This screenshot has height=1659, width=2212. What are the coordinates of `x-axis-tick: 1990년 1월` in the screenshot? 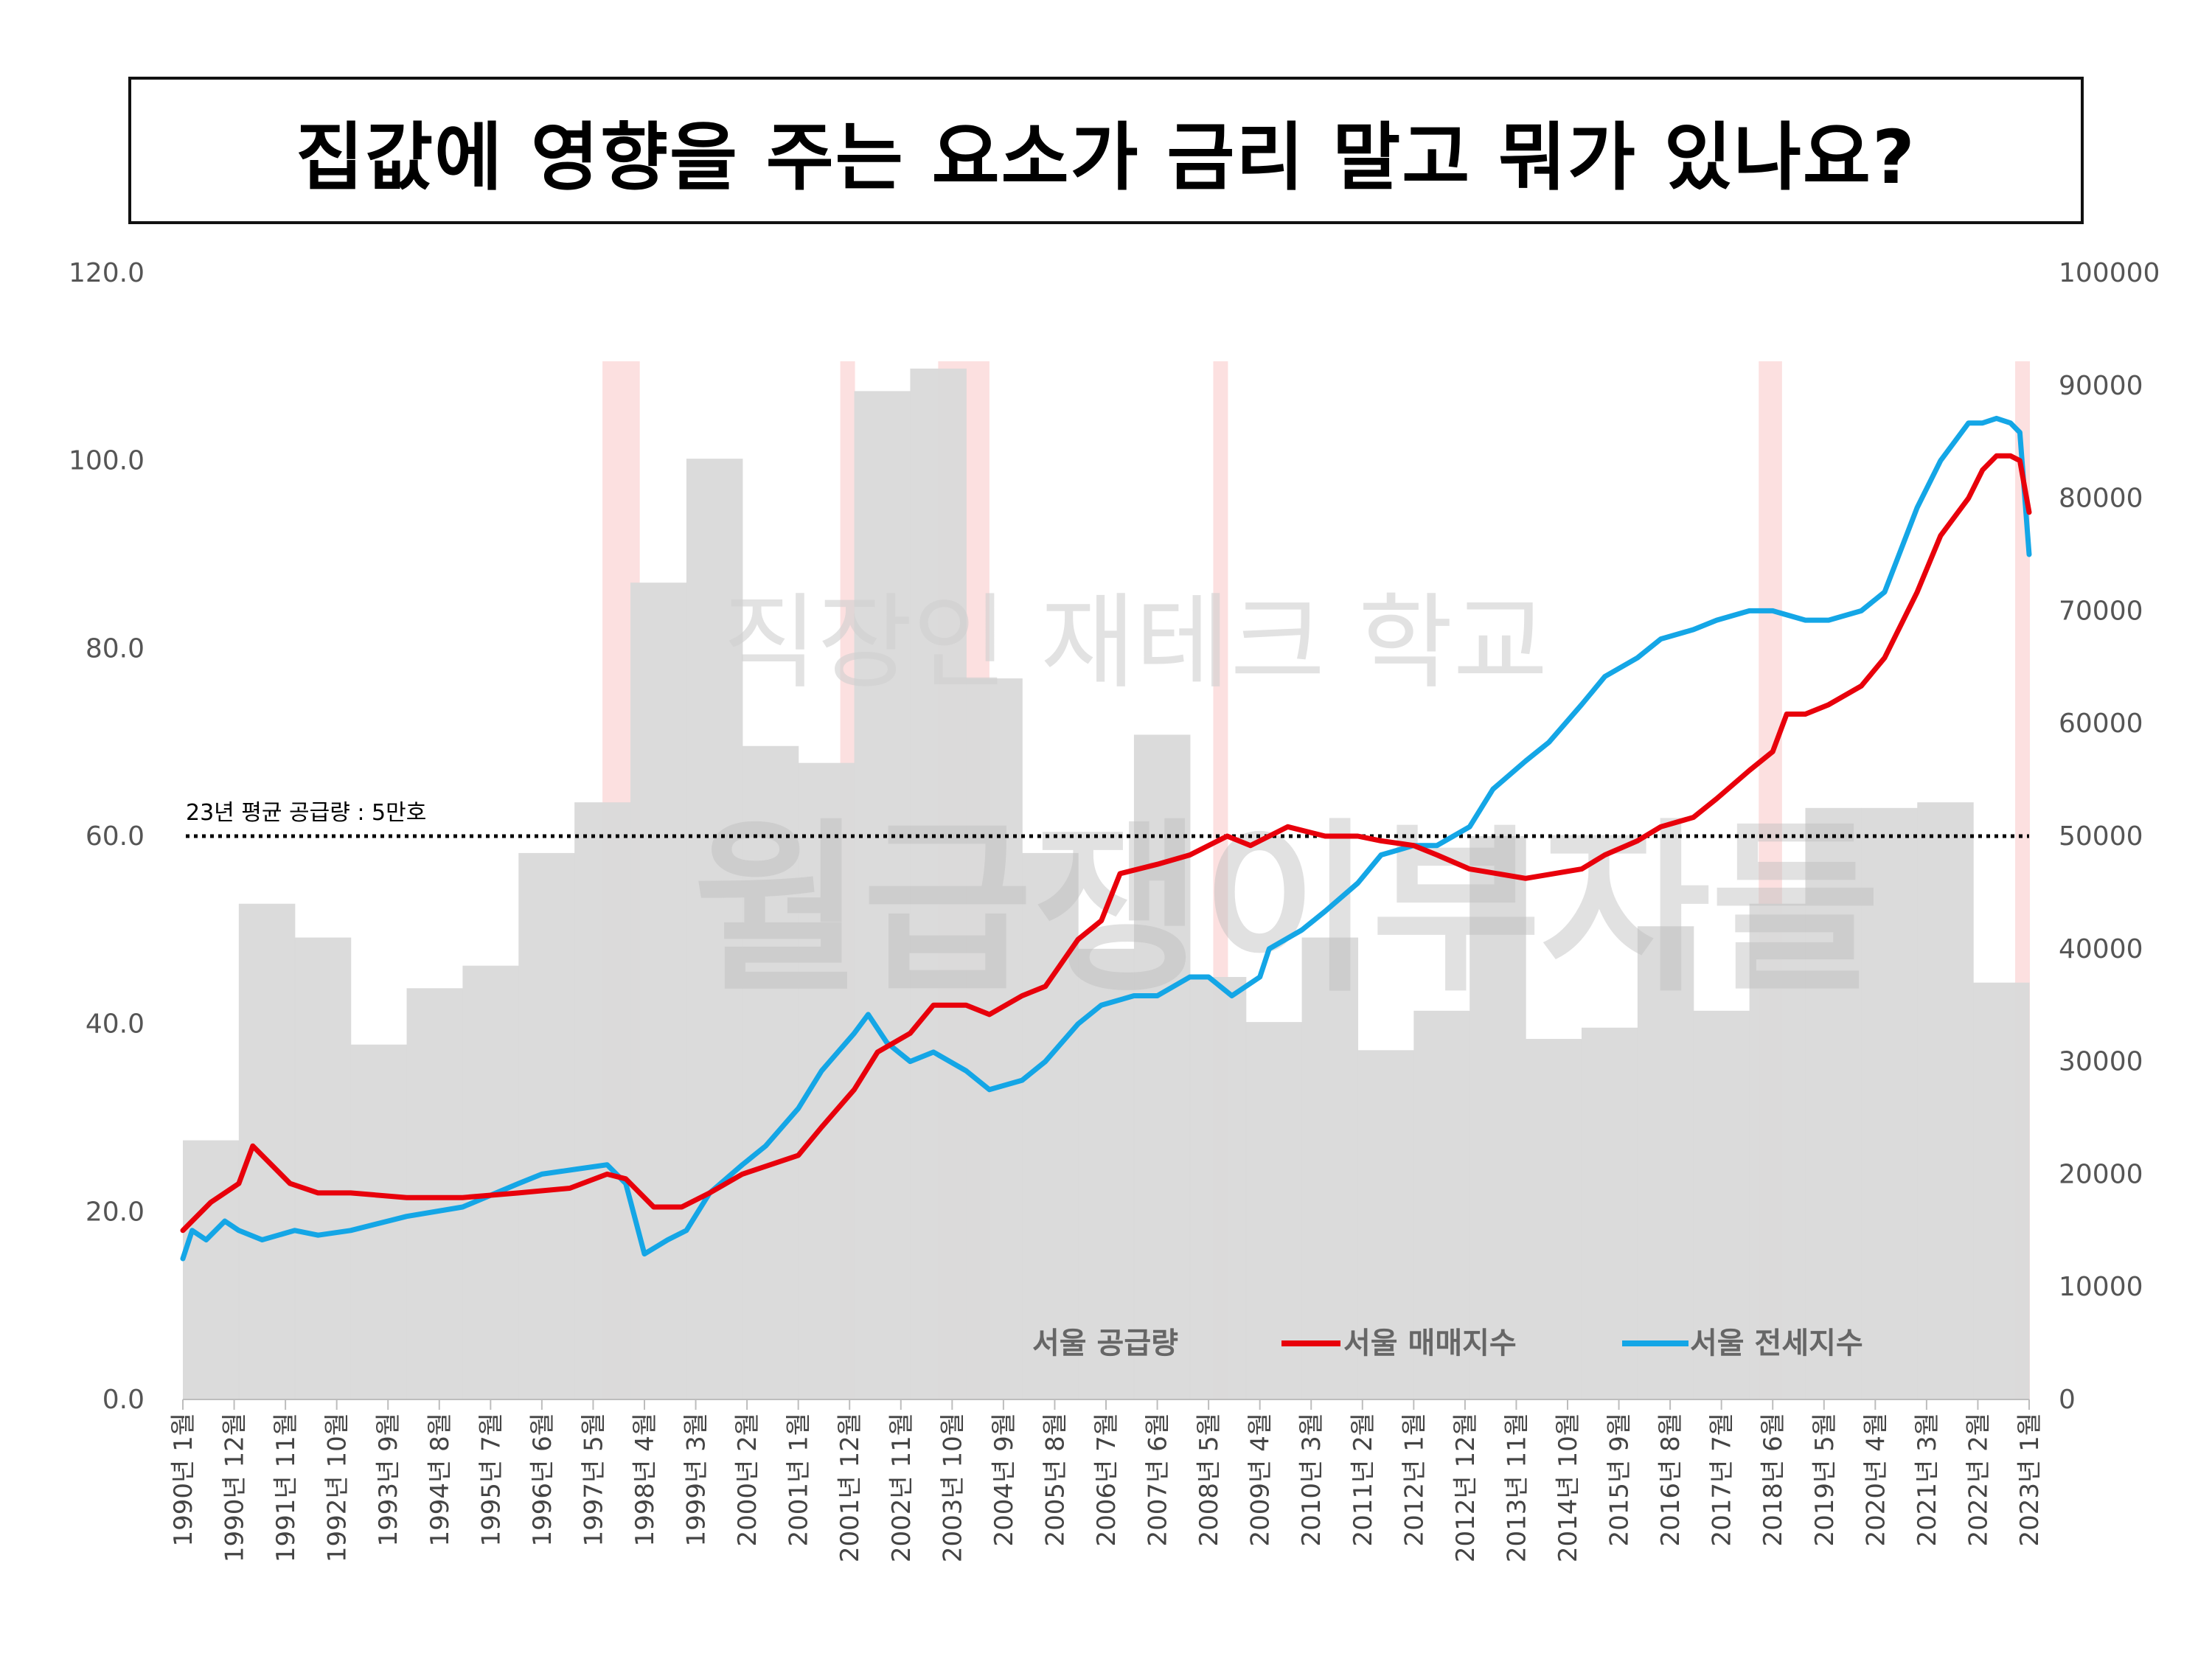 It's located at (183, 1480).